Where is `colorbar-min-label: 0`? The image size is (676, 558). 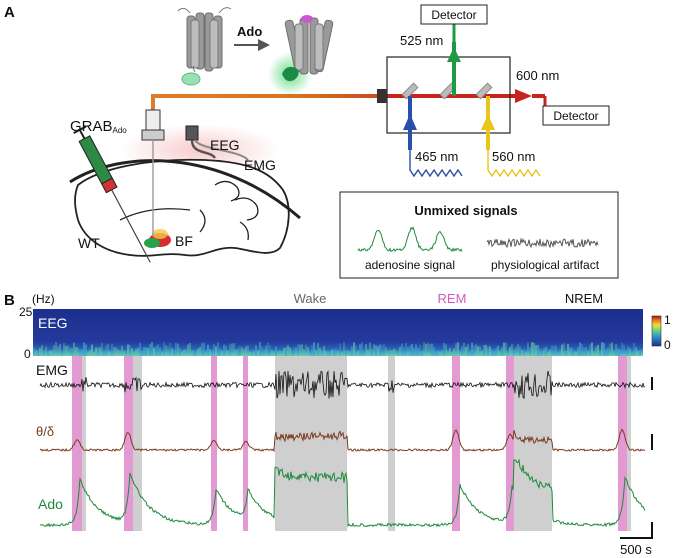
colorbar-min-label: 0 is located at coordinates (667, 345).